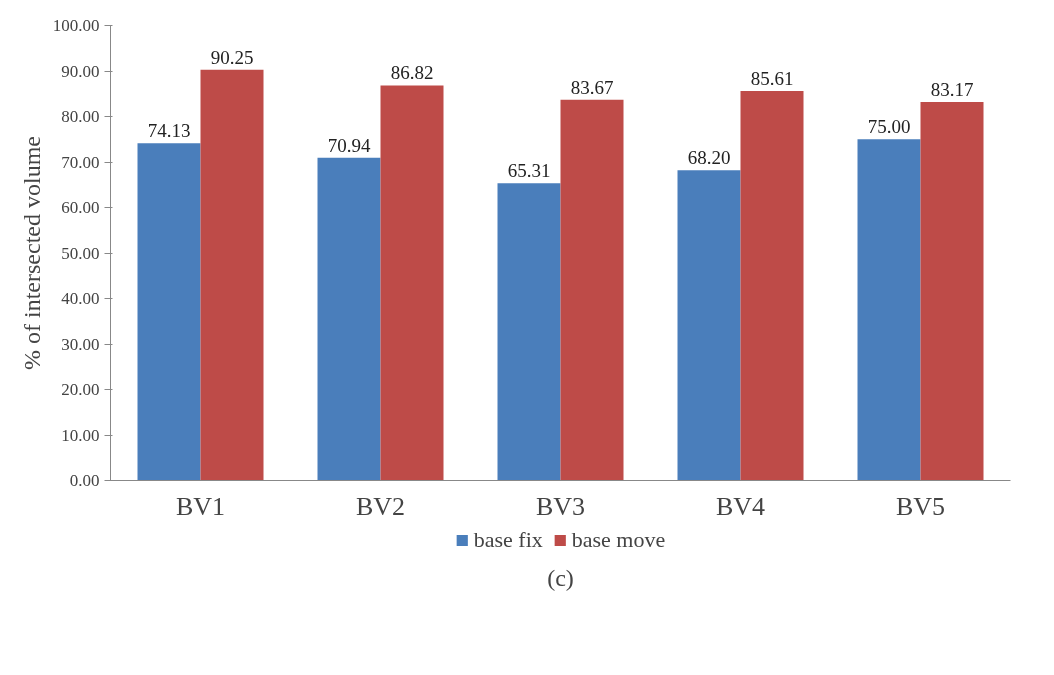  Describe the element at coordinates (889, 127) in the screenshot. I see `data-label: 75.00` at that location.